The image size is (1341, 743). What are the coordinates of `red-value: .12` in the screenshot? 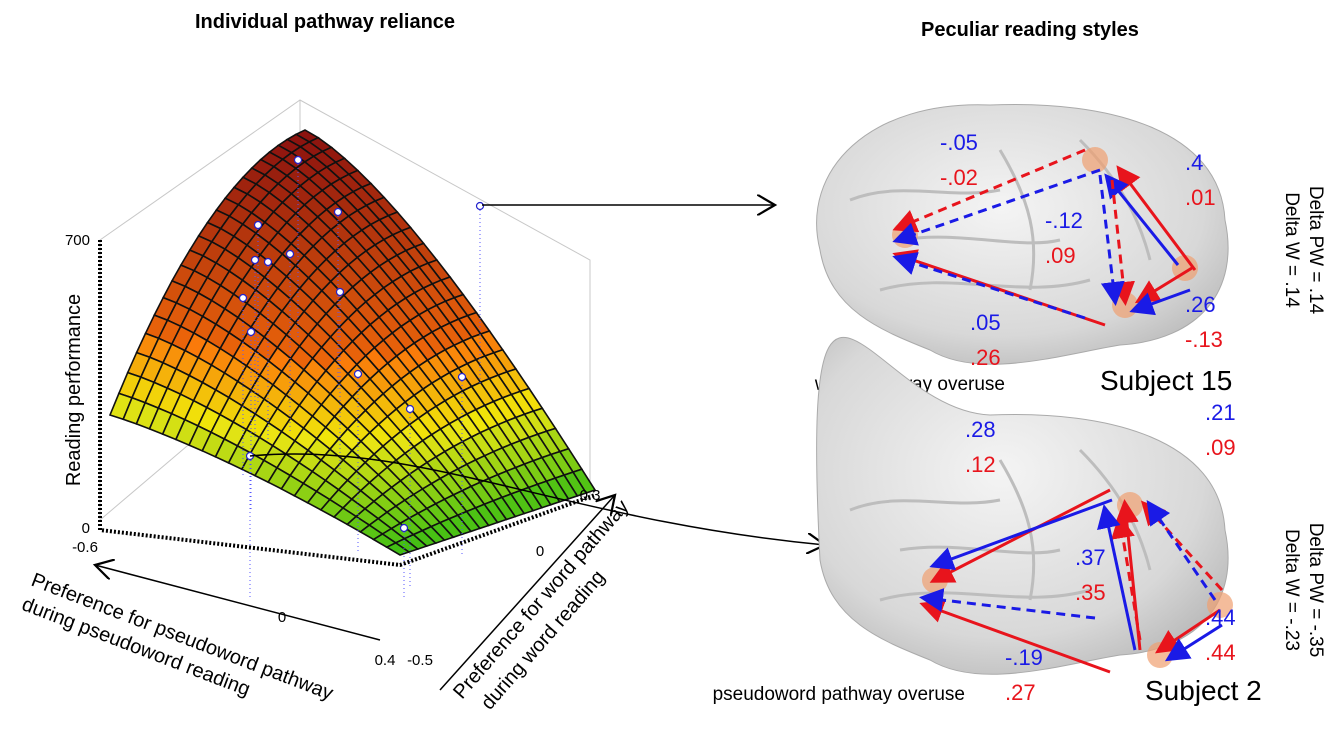 It's located at (980, 464).